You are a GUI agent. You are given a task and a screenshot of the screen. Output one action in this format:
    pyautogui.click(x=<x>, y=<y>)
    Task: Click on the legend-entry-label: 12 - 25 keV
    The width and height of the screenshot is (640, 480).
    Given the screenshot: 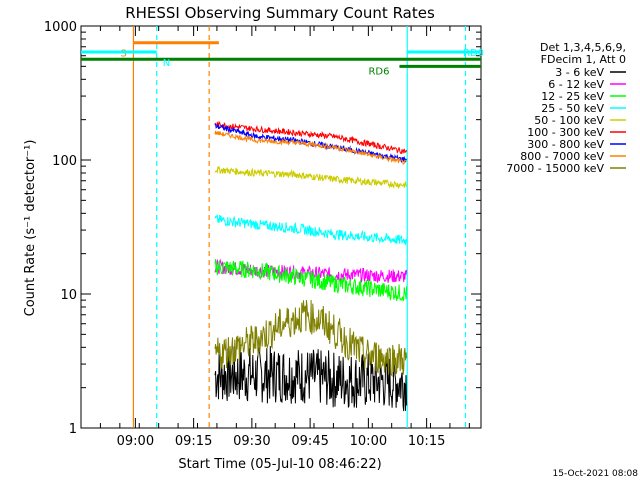 What is the action you would take?
    pyautogui.click(x=572, y=96)
    